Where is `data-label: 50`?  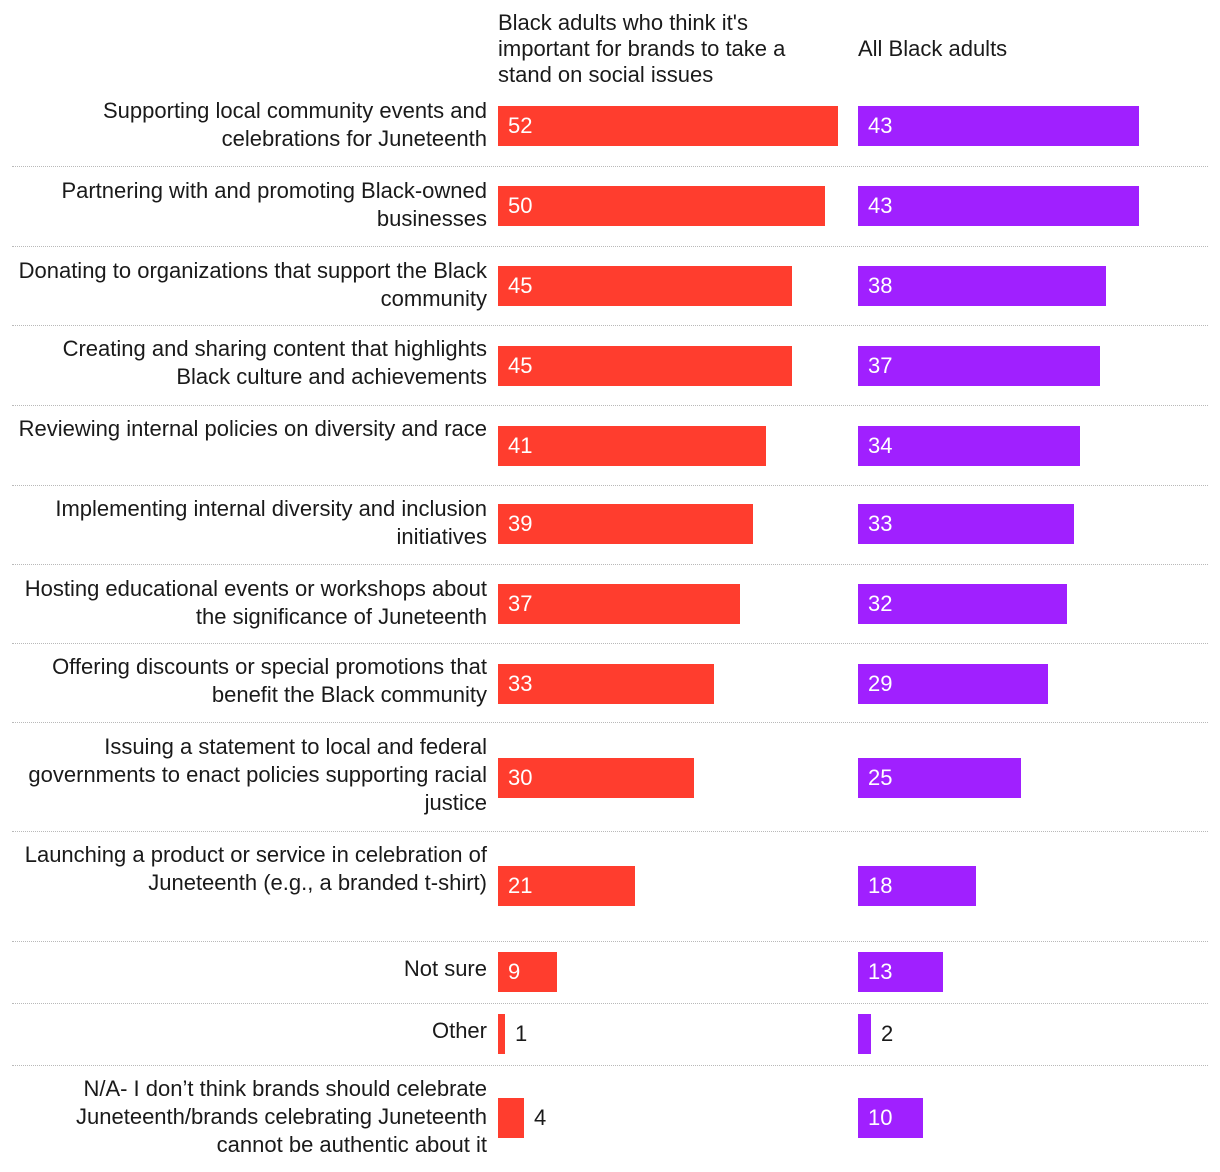 data-label: 50 is located at coordinates (520, 205).